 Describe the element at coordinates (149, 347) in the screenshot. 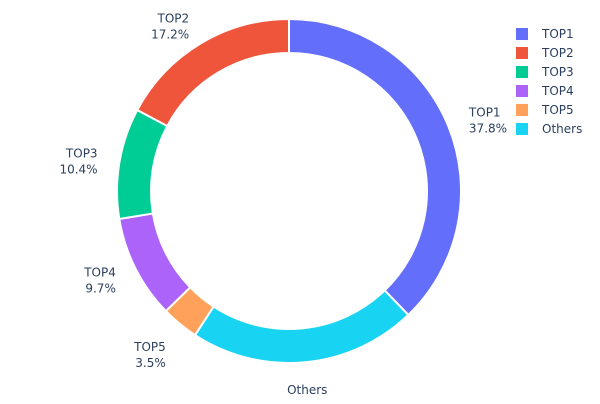

I see `slice-label-name: TOP5` at that location.